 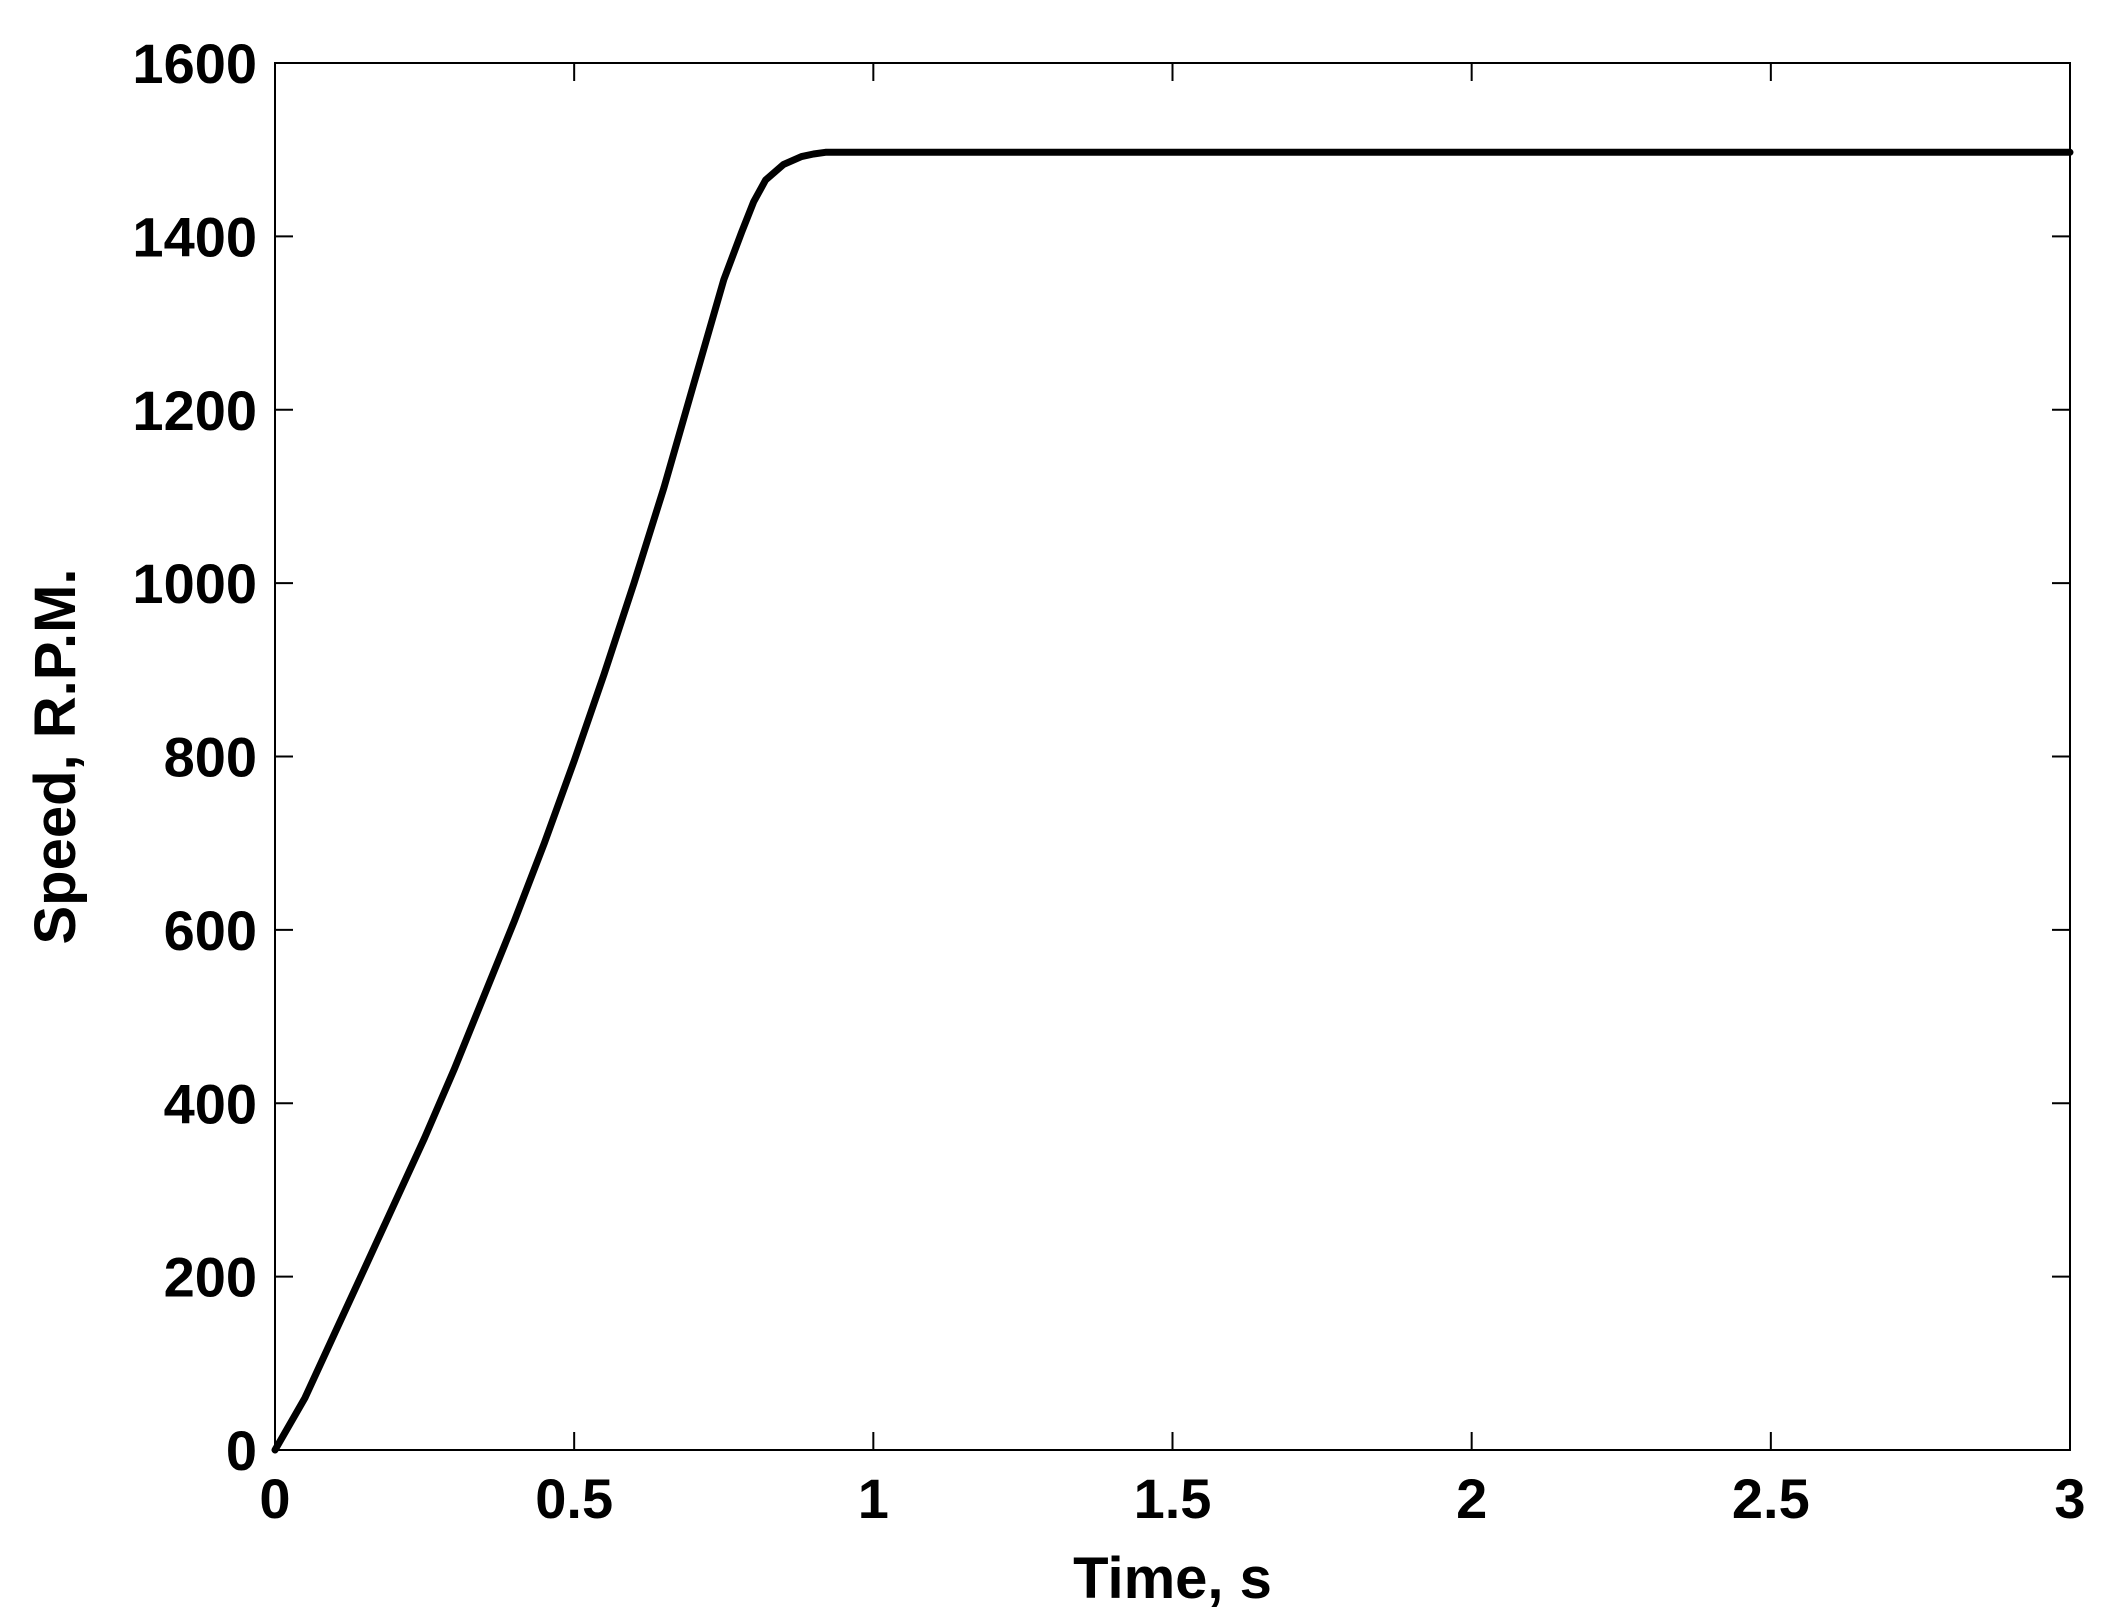 What do you see at coordinates (241, 1450) in the screenshot?
I see `y-tick-label: 0` at bounding box center [241, 1450].